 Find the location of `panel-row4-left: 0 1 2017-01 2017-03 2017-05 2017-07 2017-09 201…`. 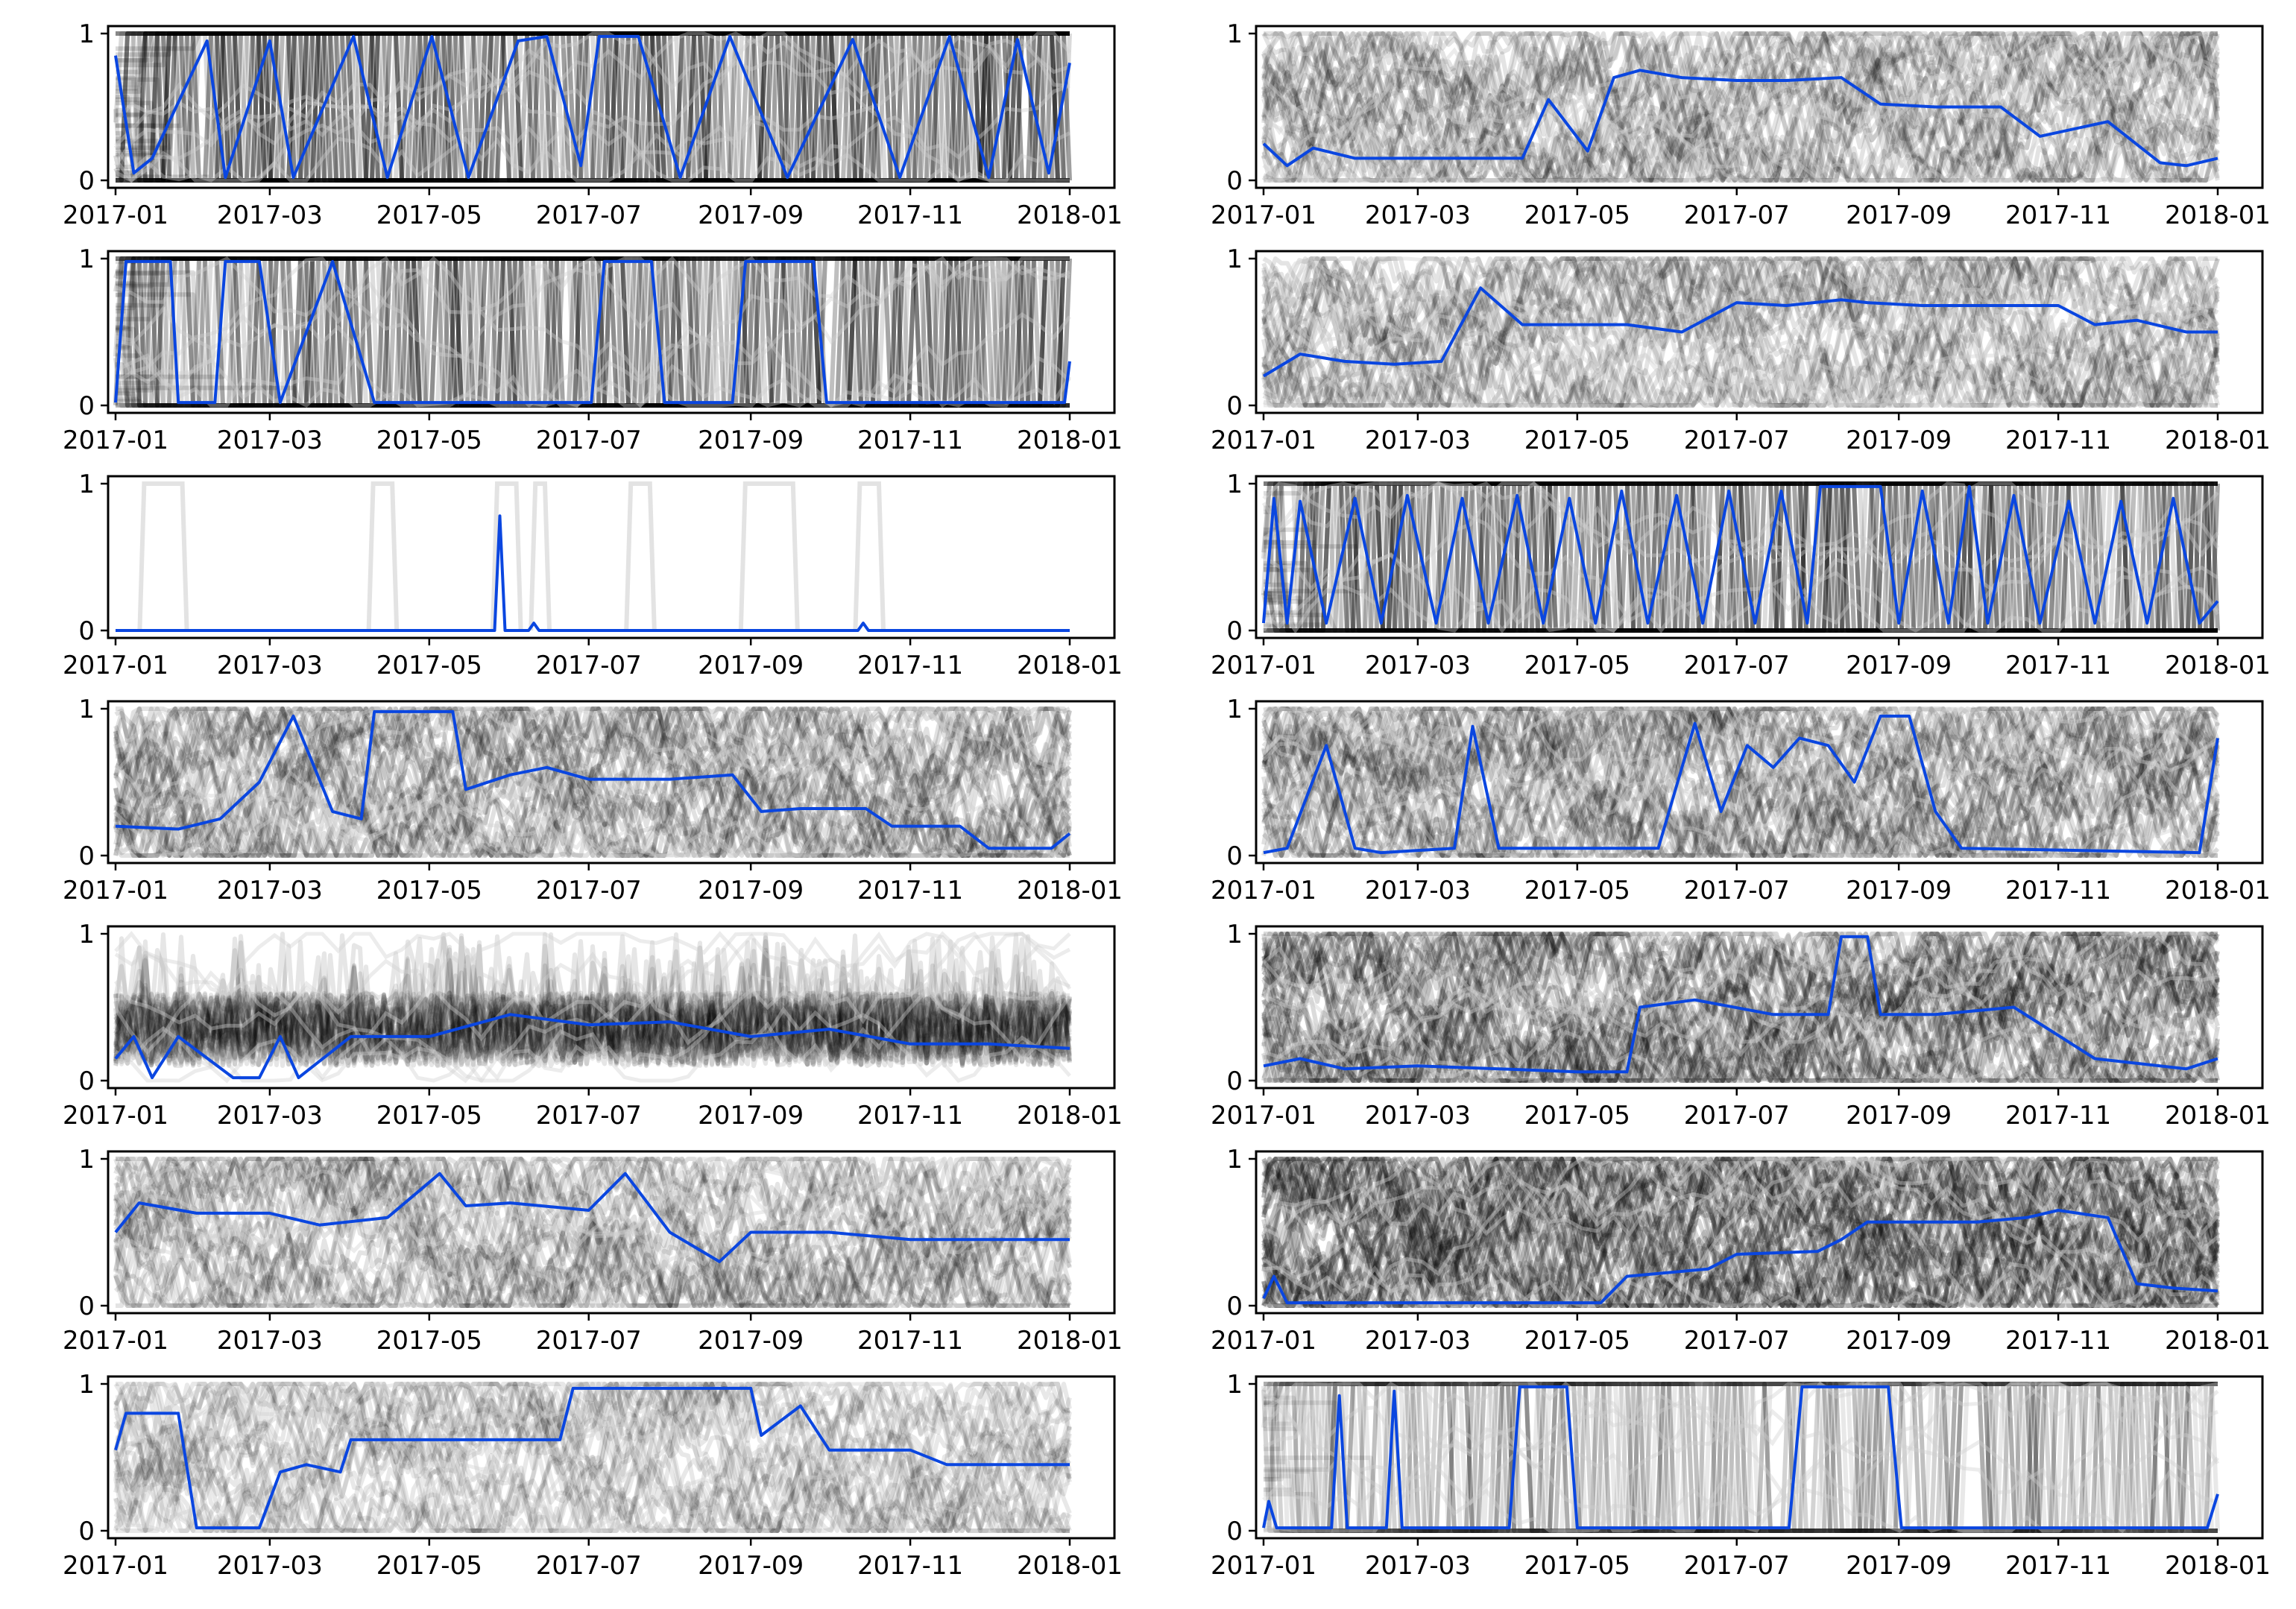

panel-row4-left: 0 1 2017-01 2017-03 2017-05 2017-07 2017-09 201… is located at coordinates (593, 800).